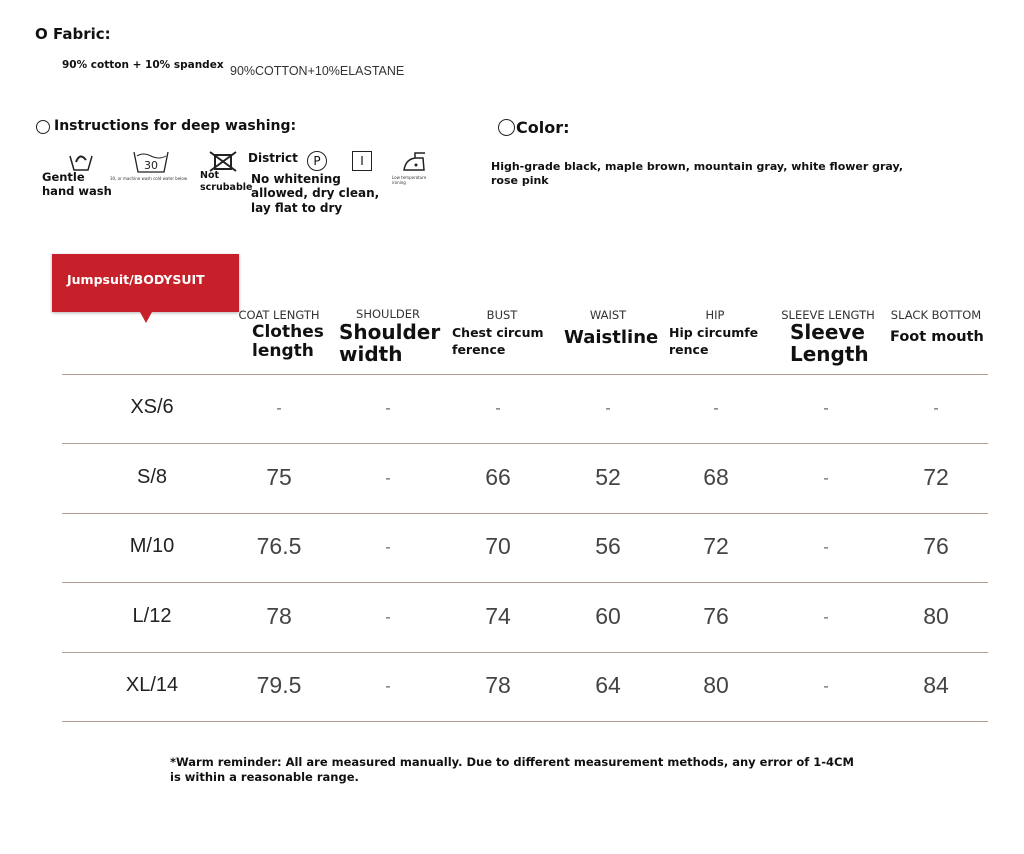  I want to click on category-tag: Jumpsuit/BODYSUIT, so click(145, 288).